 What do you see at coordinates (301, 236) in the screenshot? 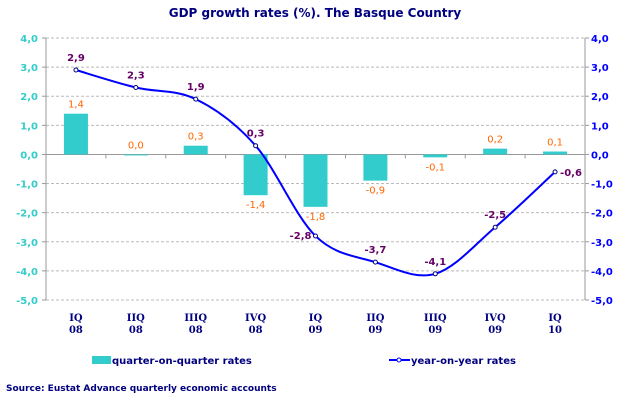
I see `line-value-label: -2,8` at bounding box center [301, 236].